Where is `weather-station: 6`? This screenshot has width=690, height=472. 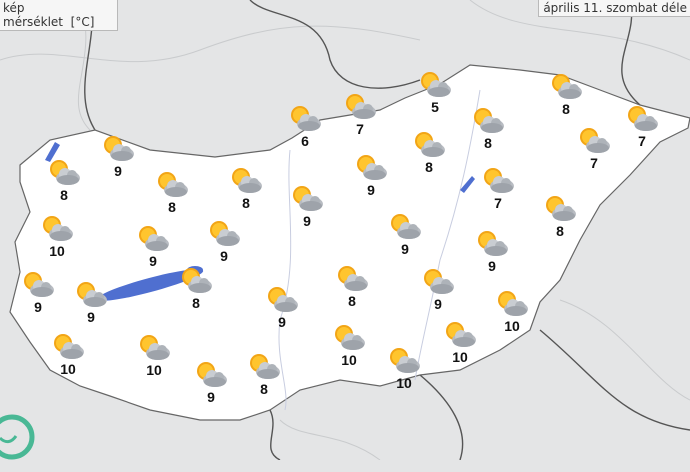 weather-station: 6 is located at coordinates (305, 126).